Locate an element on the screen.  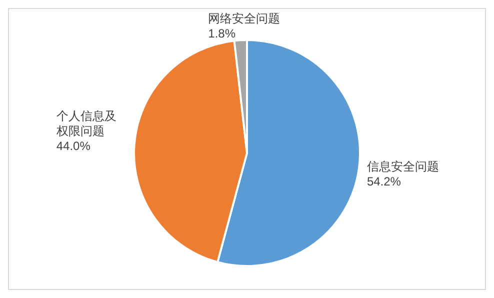
slice-label: 信息安全问题 is located at coordinates (402, 167).